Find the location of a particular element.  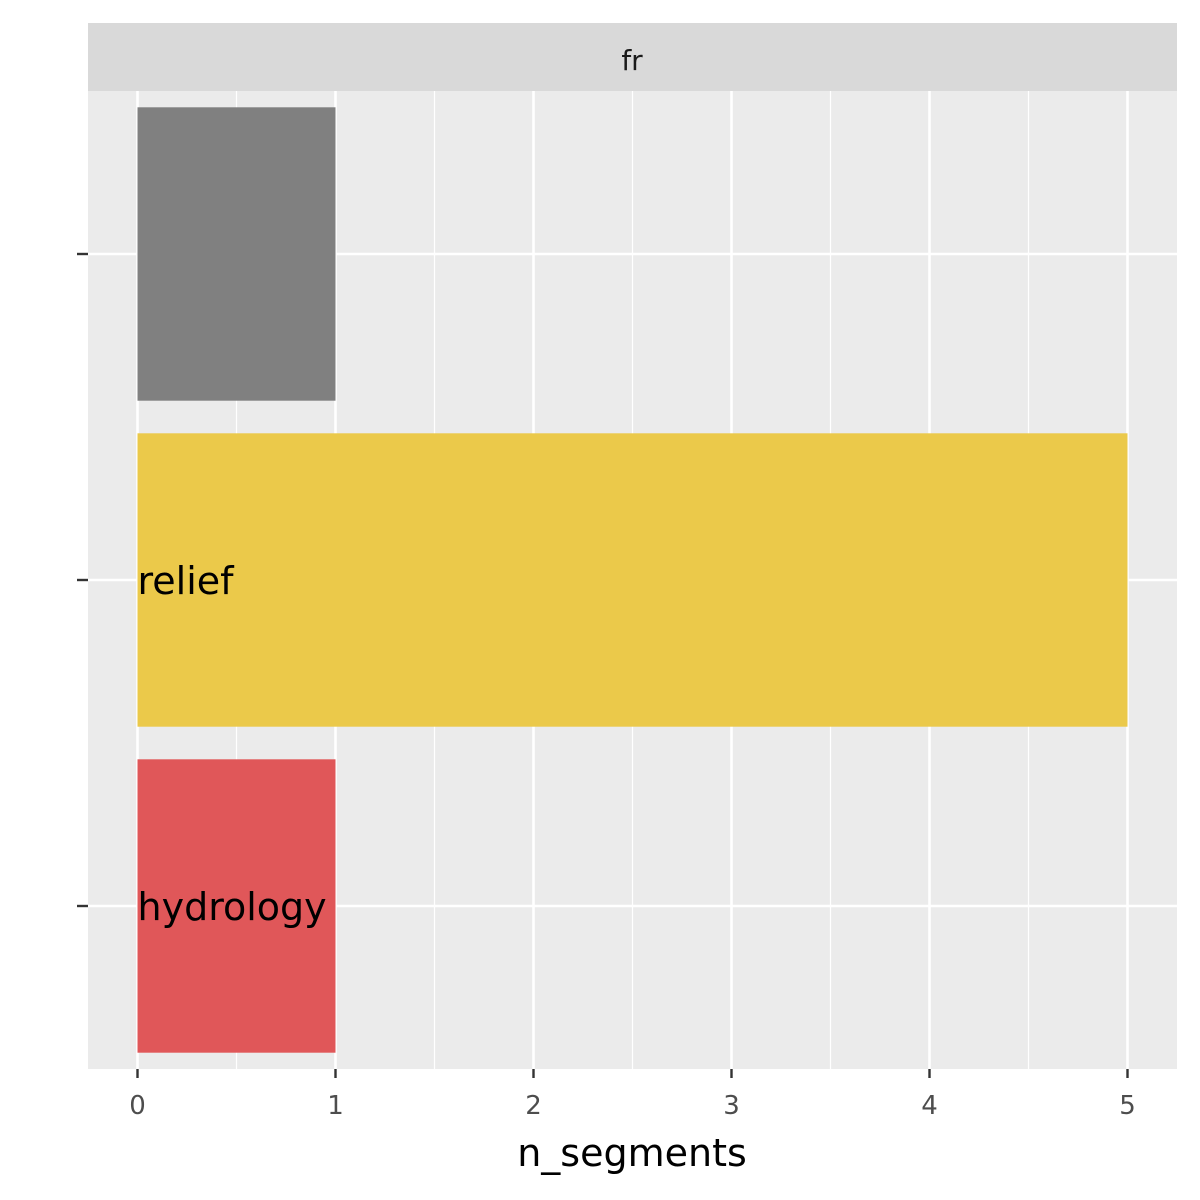

x-axis-ticks: 0 1 2 3 4 5 is located at coordinates (632, 1095).